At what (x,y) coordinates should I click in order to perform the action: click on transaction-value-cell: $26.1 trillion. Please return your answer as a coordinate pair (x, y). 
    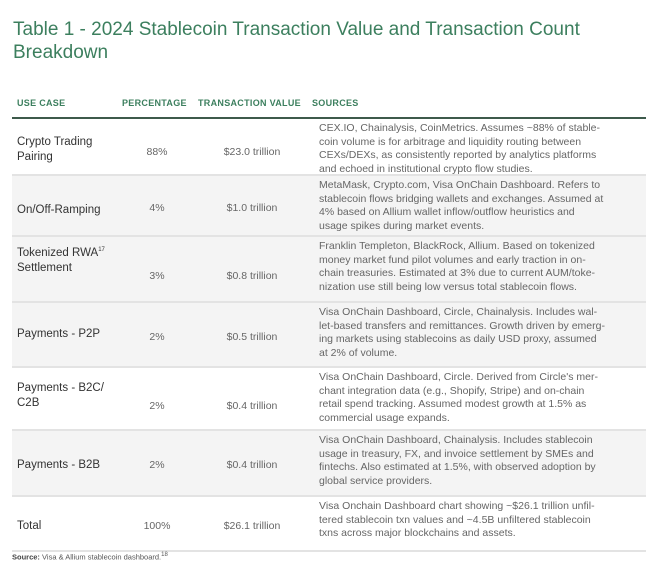
    Looking at the image, I should click on (252, 526).